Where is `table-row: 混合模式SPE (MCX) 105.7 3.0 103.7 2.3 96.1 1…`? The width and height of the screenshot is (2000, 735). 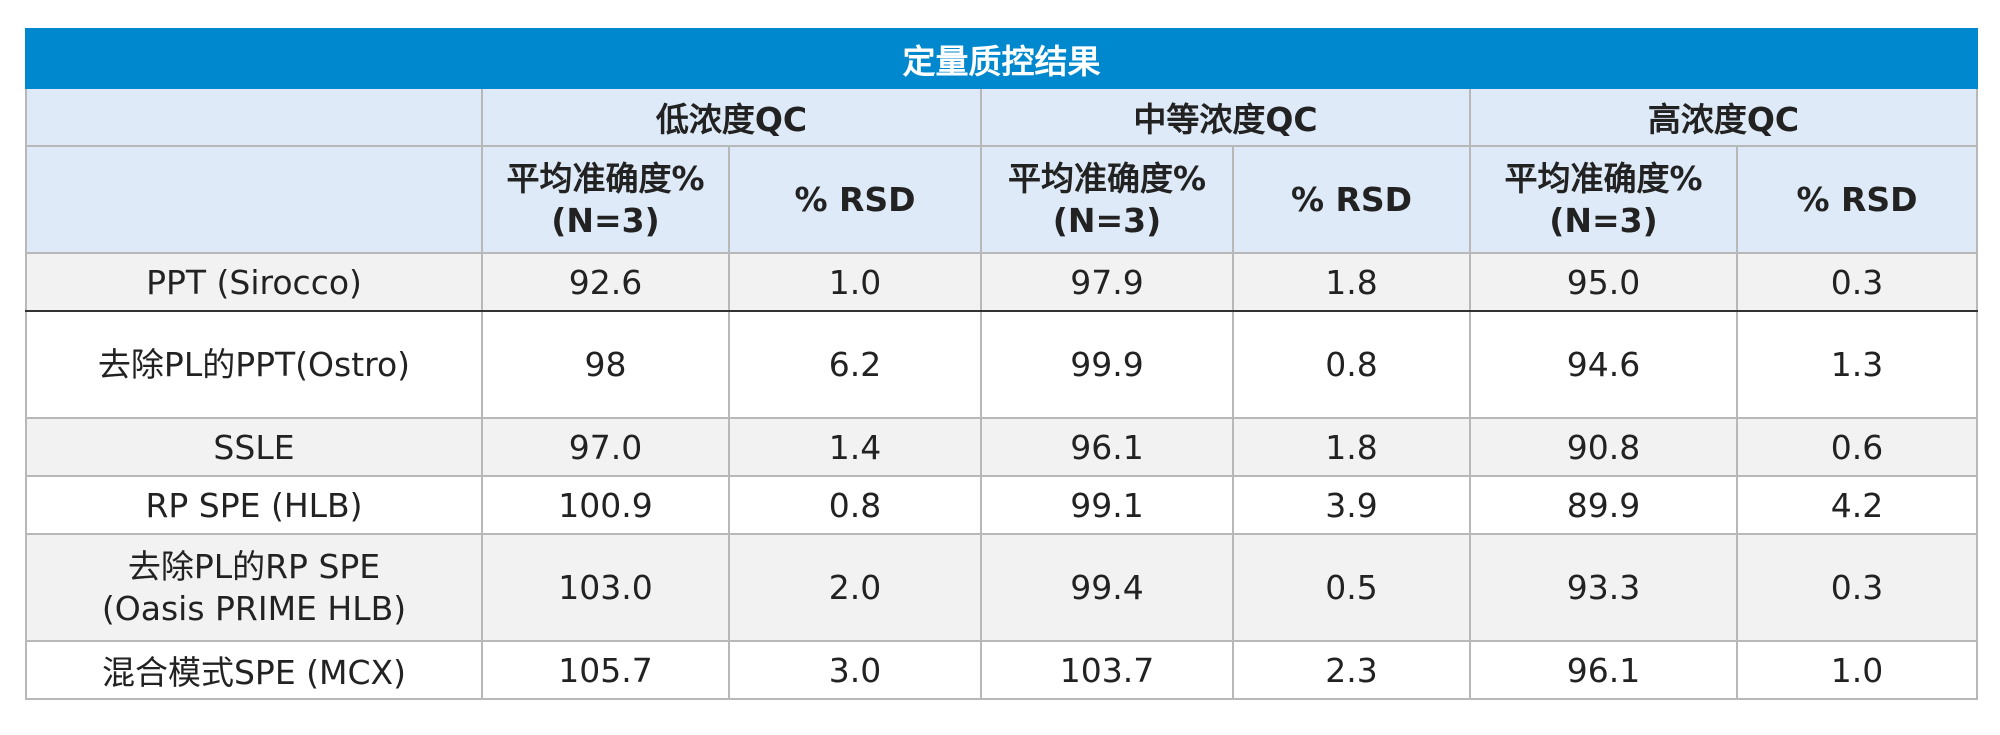 table-row: 混合模式SPE (MCX) 105.7 3.0 103.7 2.3 96.1 1… is located at coordinates (1002, 670).